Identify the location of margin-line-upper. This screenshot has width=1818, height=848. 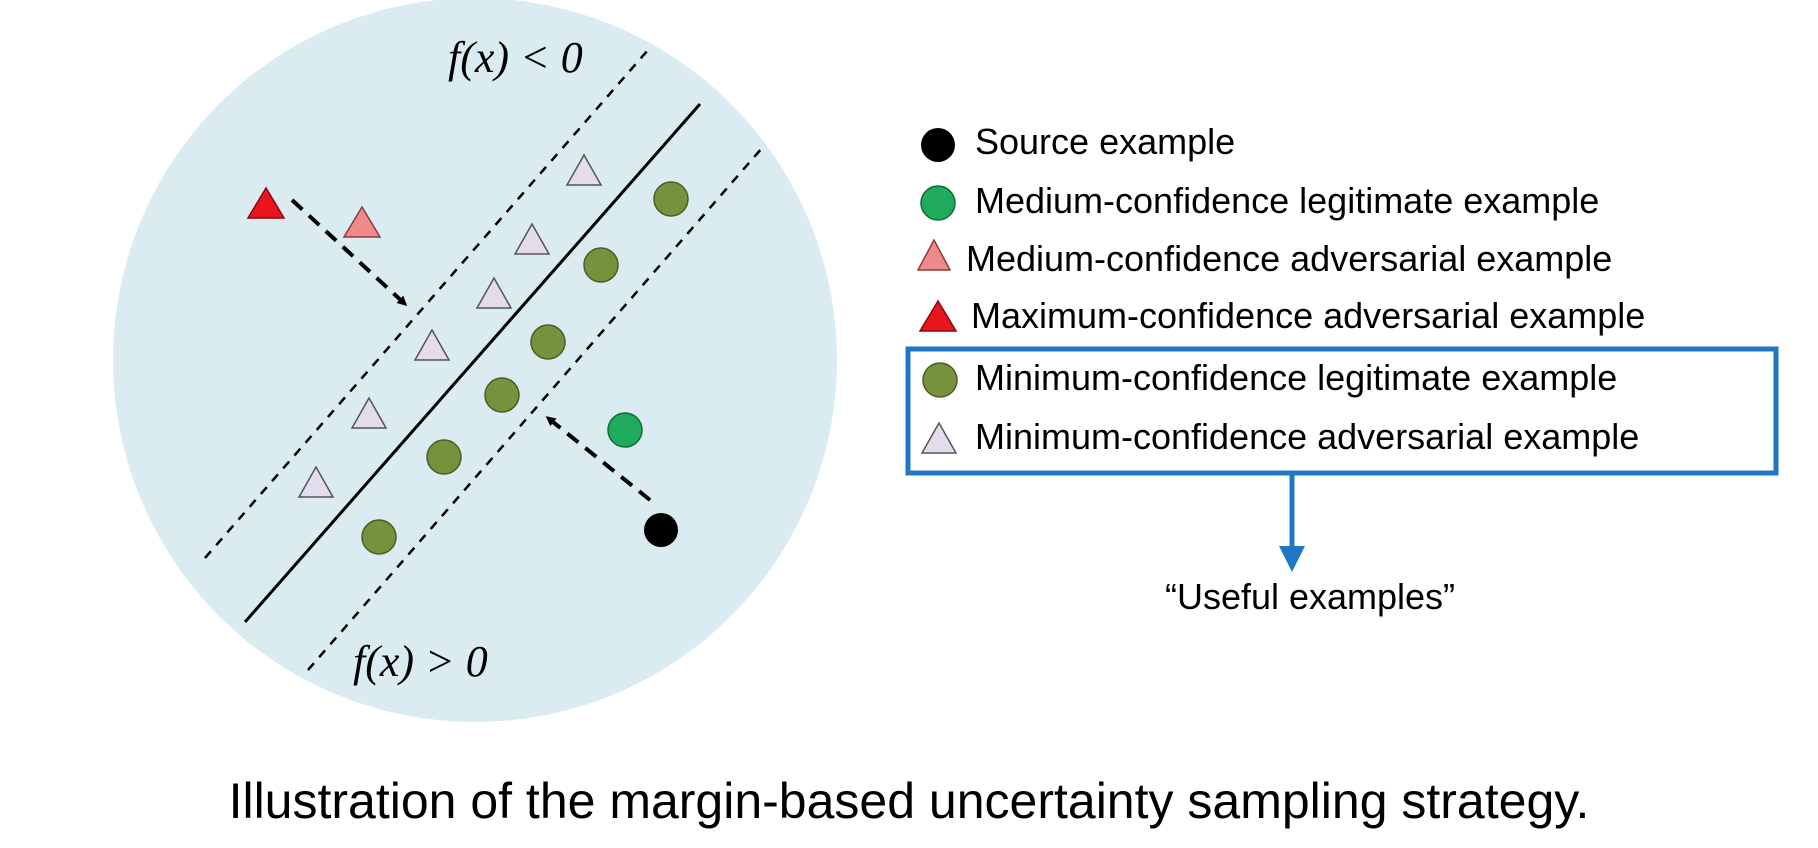
(426, 304).